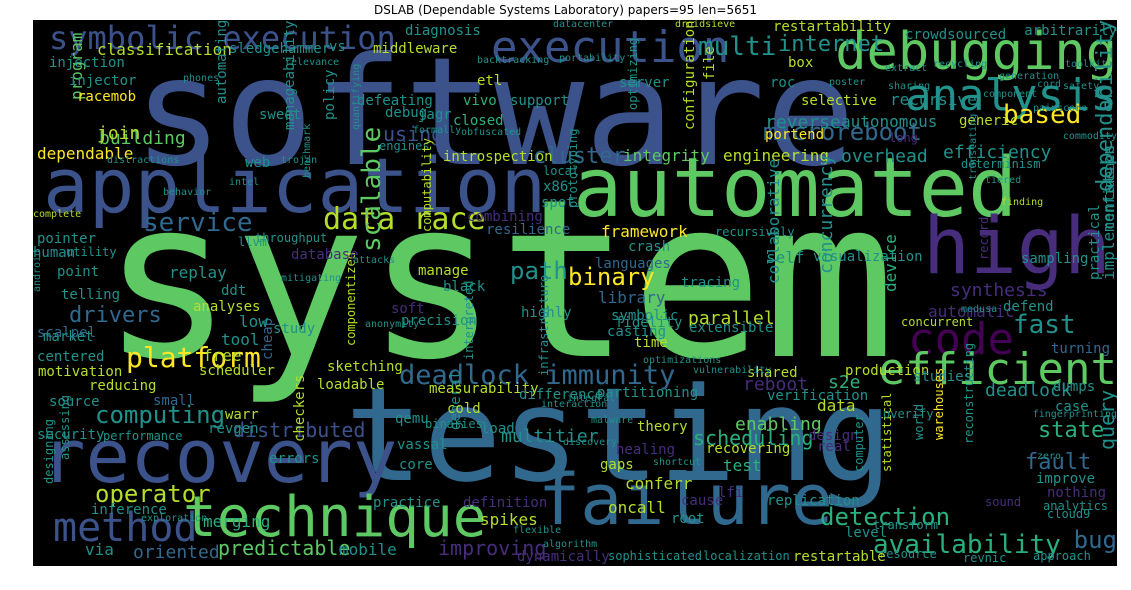 The height and width of the screenshot is (590, 1131). Describe the element at coordinates (847, 82) in the screenshot. I see `word-poster: poster` at that location.